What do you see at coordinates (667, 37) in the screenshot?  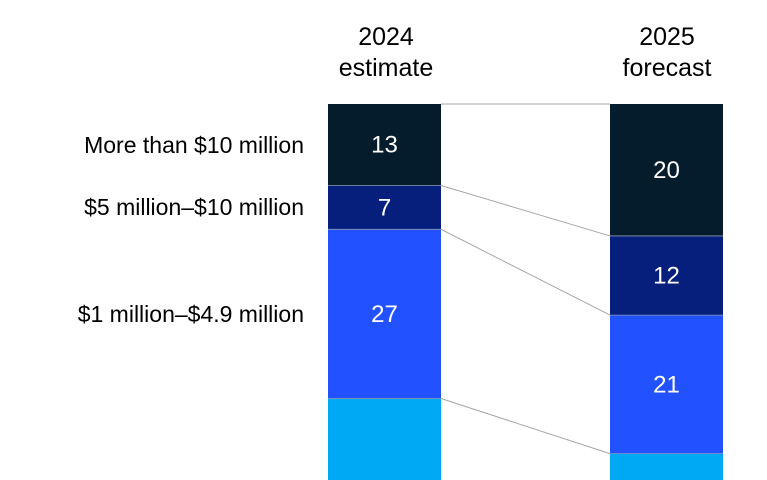 I see `column-header-line: 2025` at bounding box center [667, 37].